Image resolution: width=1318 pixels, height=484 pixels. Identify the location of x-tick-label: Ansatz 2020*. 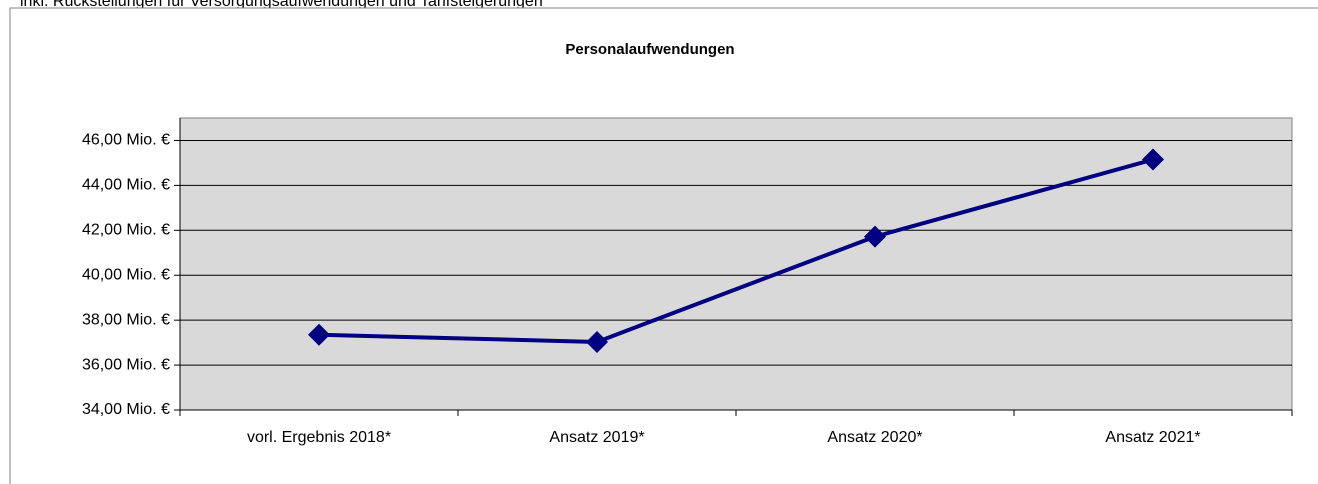
(874, 437).